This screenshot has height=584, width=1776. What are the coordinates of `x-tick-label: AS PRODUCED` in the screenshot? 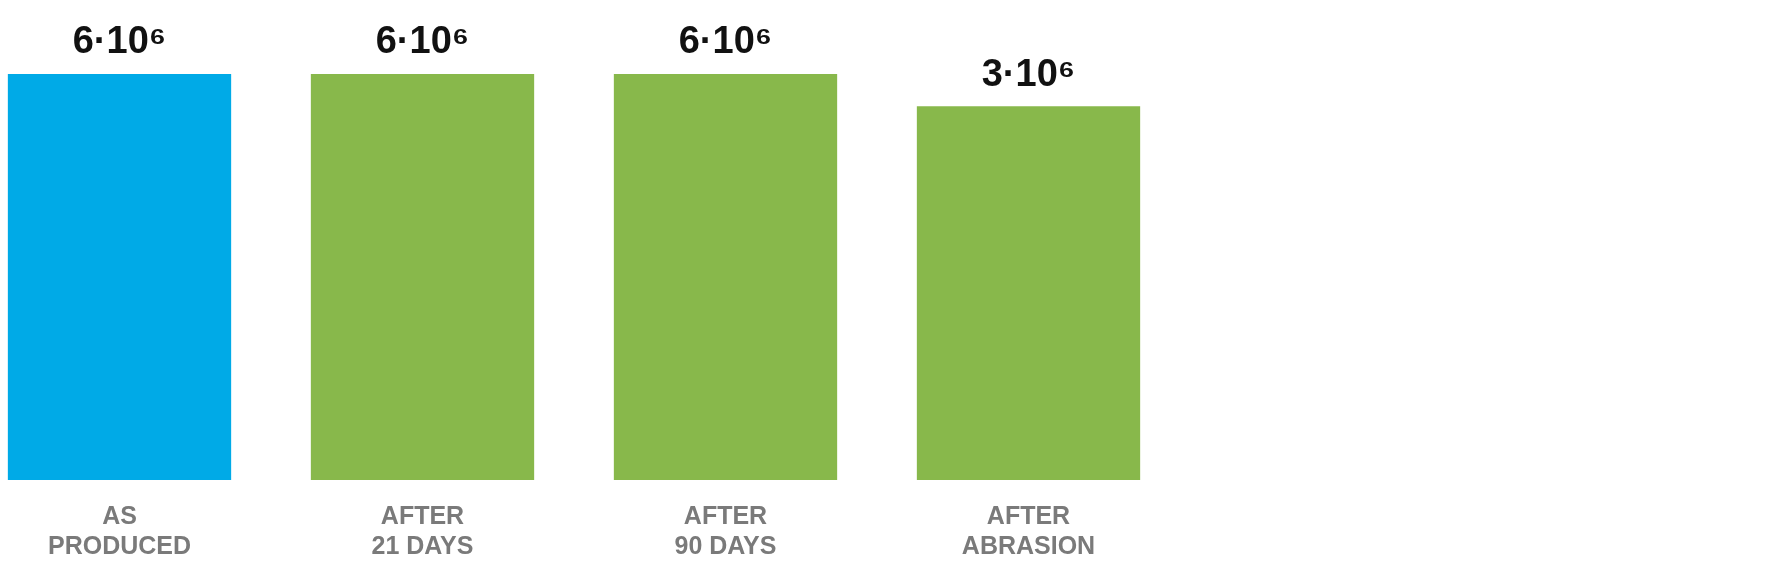 It's located at (119, 529).